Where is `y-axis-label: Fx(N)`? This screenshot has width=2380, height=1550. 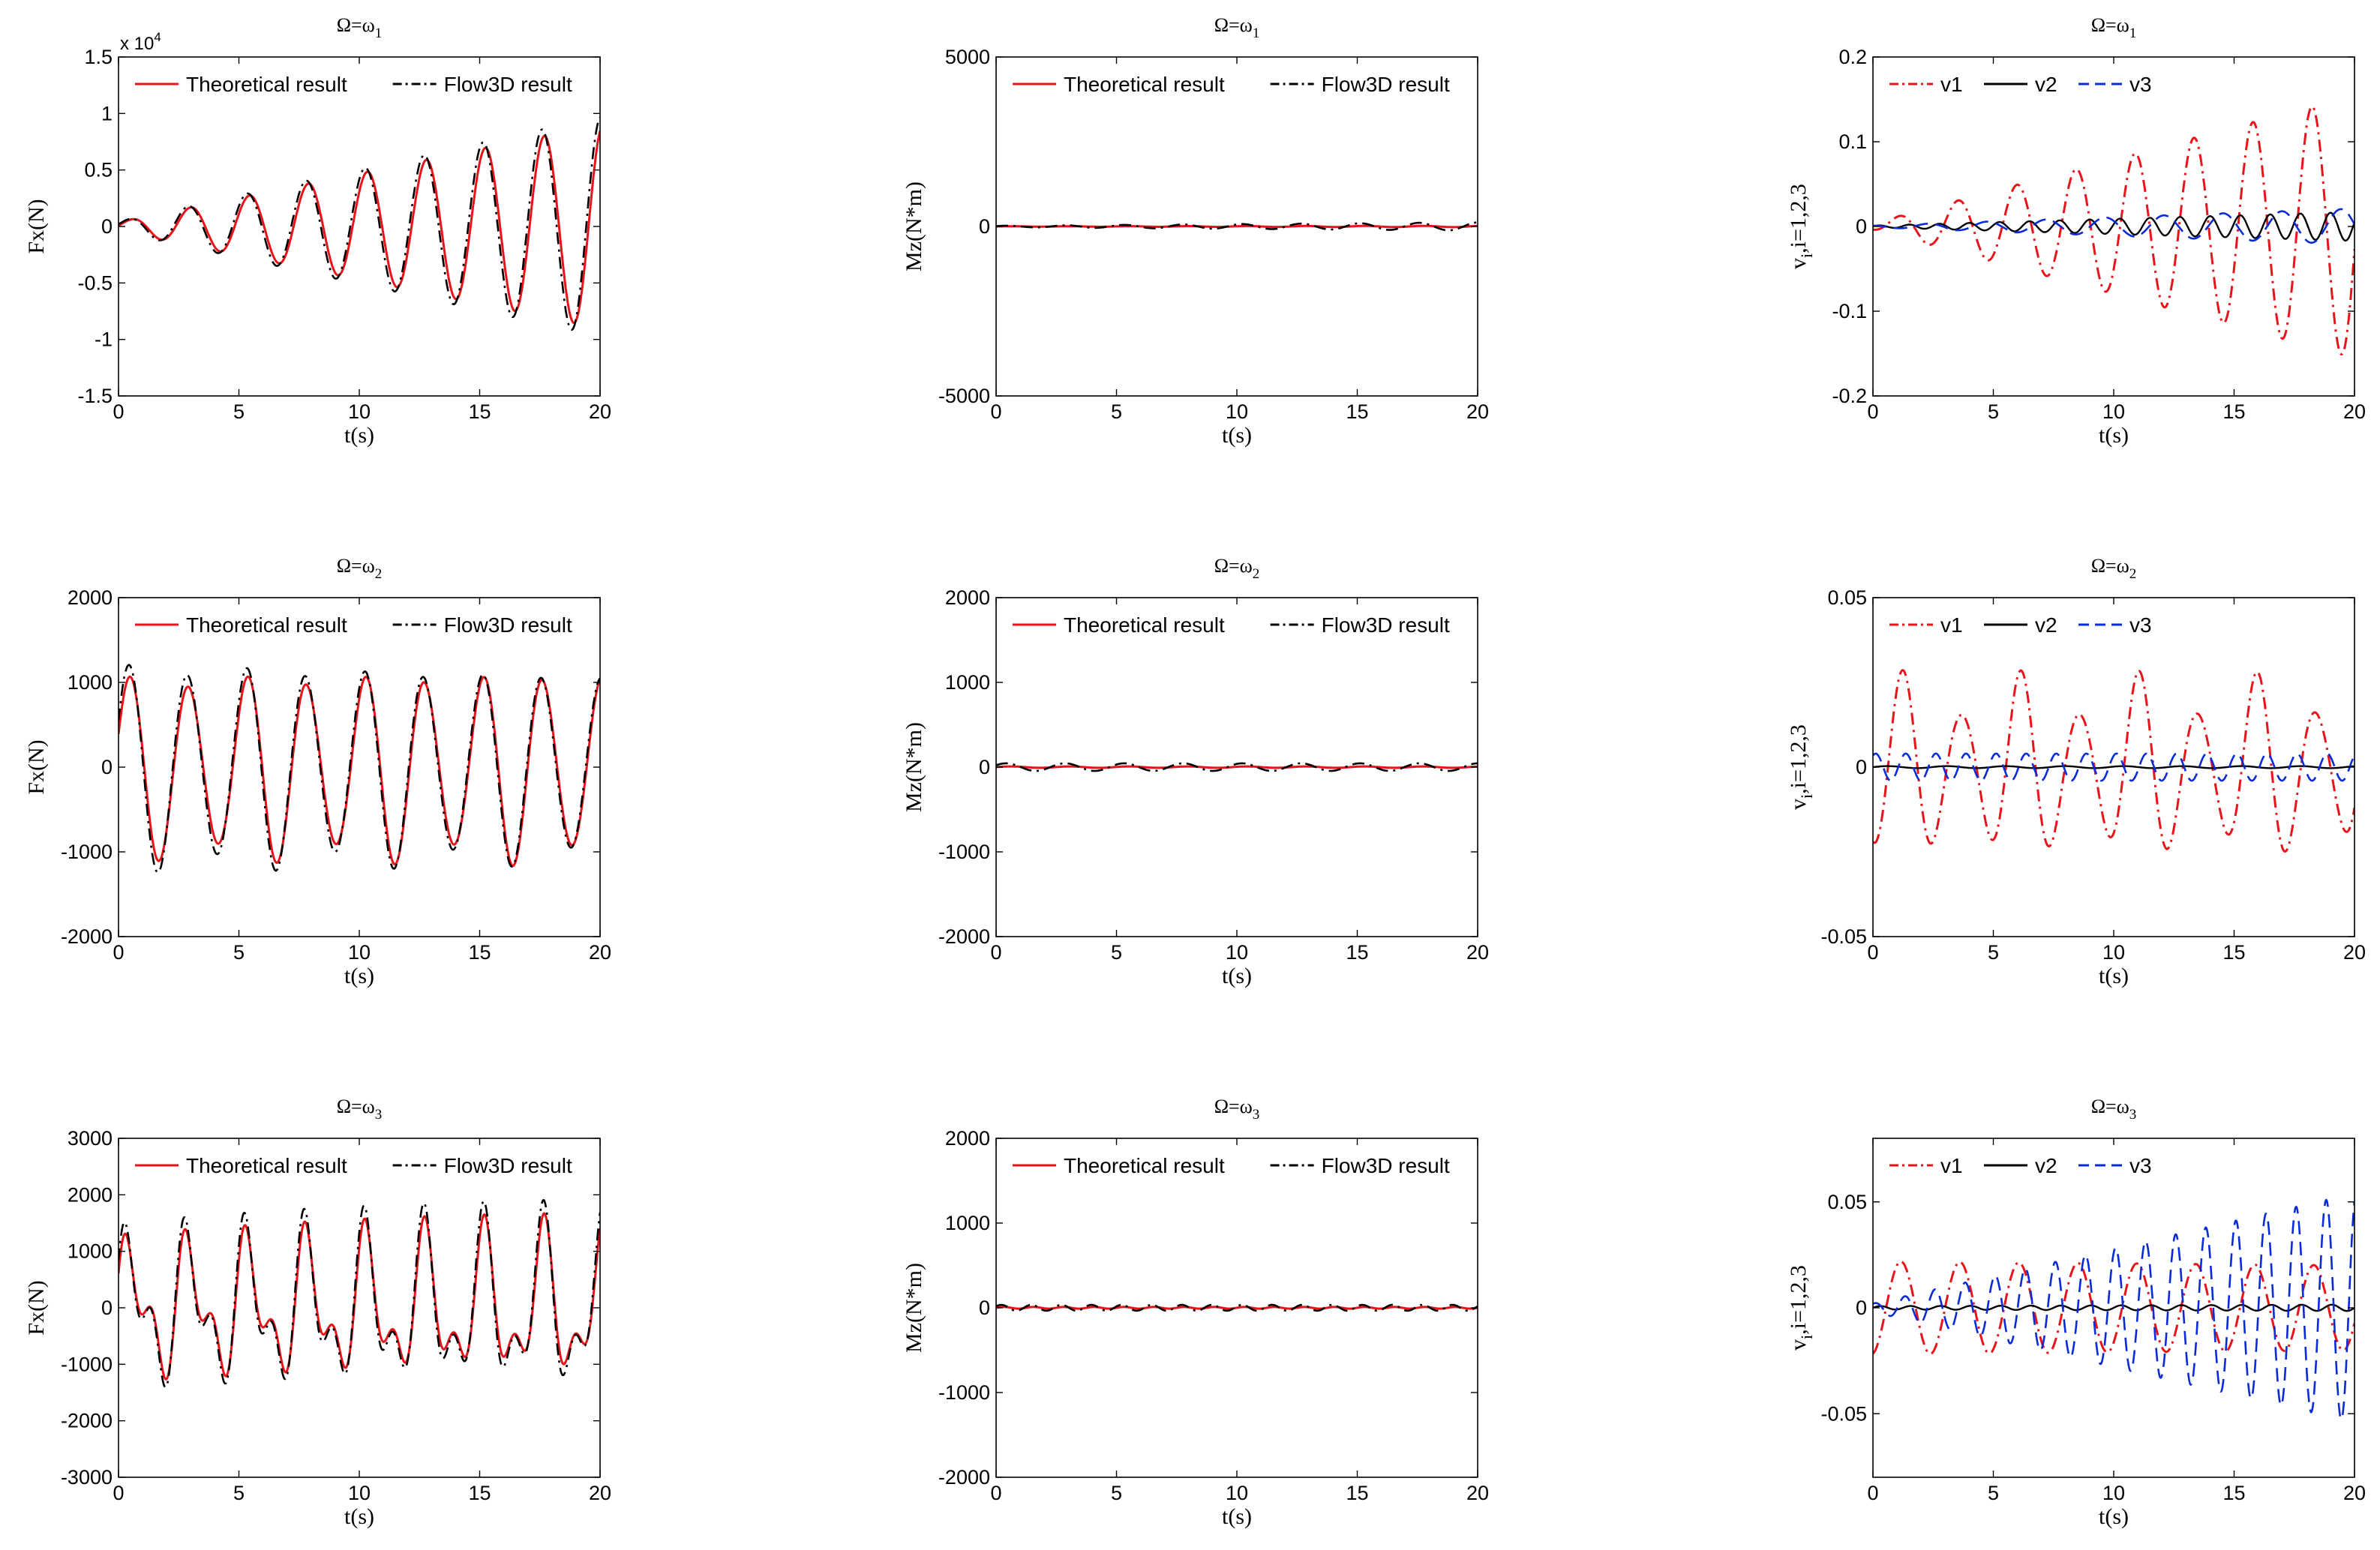
y-axis-label: Fx(N) is located at coordinates (36, 1307).